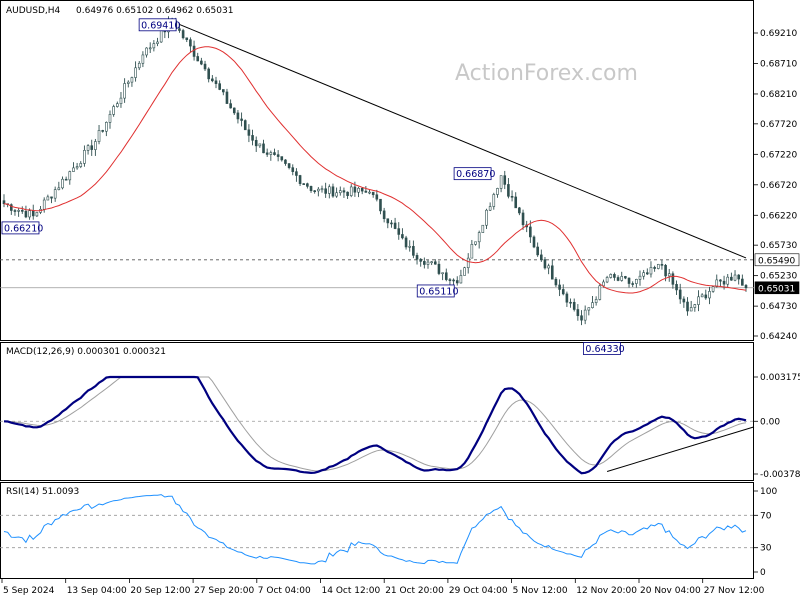  I want to click on x-tick-label: 20 Nov 04:00, so click(670, 591).